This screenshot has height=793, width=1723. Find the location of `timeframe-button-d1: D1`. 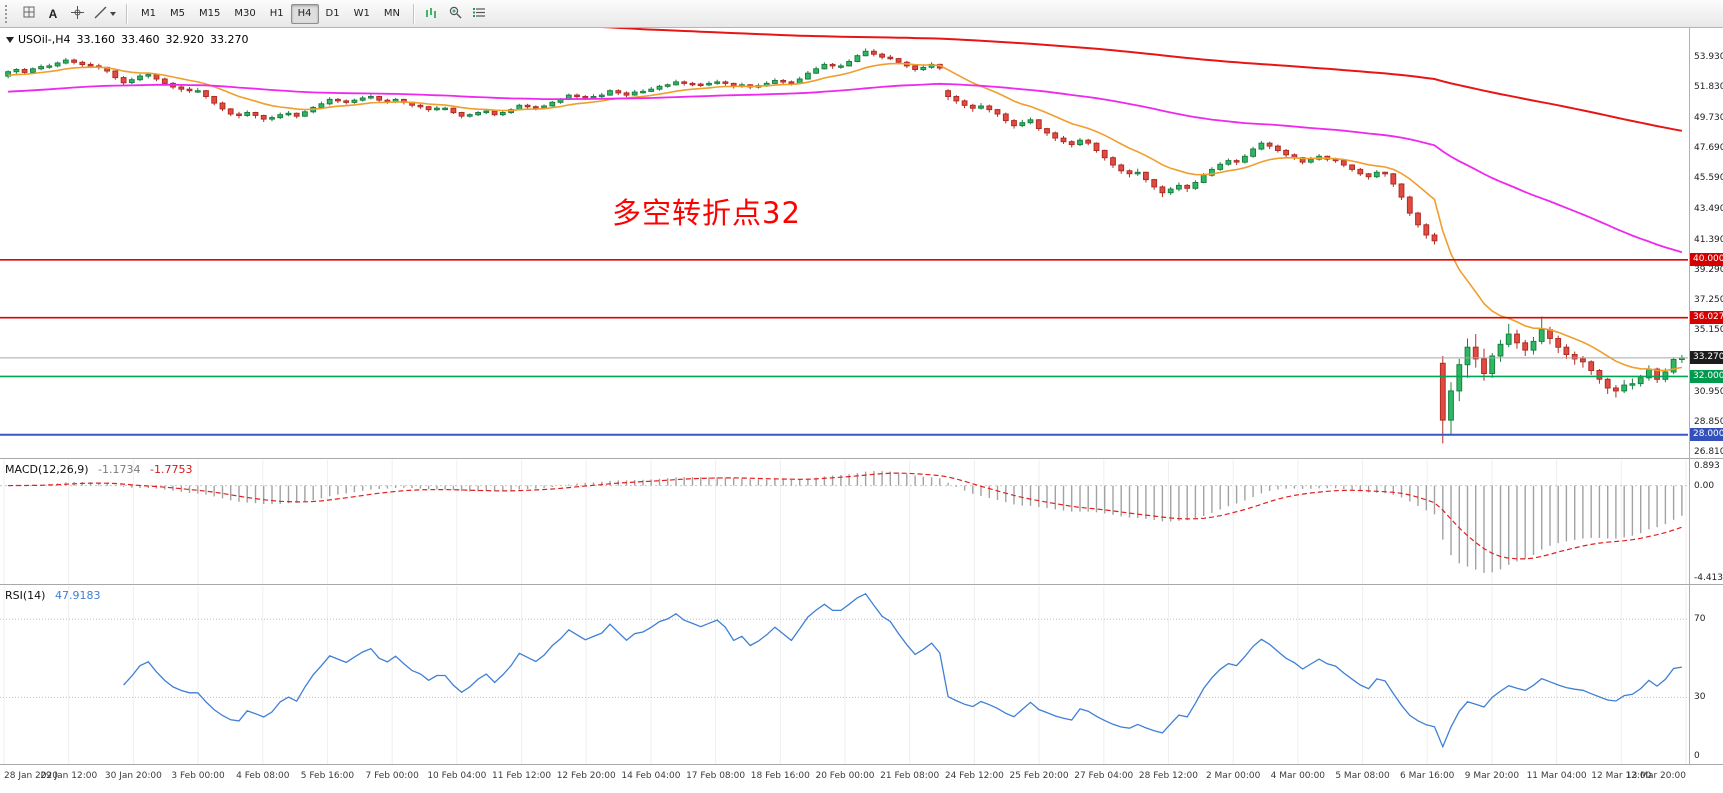

timeframe-button-d1: D1 is located at coordinates (333, 14).